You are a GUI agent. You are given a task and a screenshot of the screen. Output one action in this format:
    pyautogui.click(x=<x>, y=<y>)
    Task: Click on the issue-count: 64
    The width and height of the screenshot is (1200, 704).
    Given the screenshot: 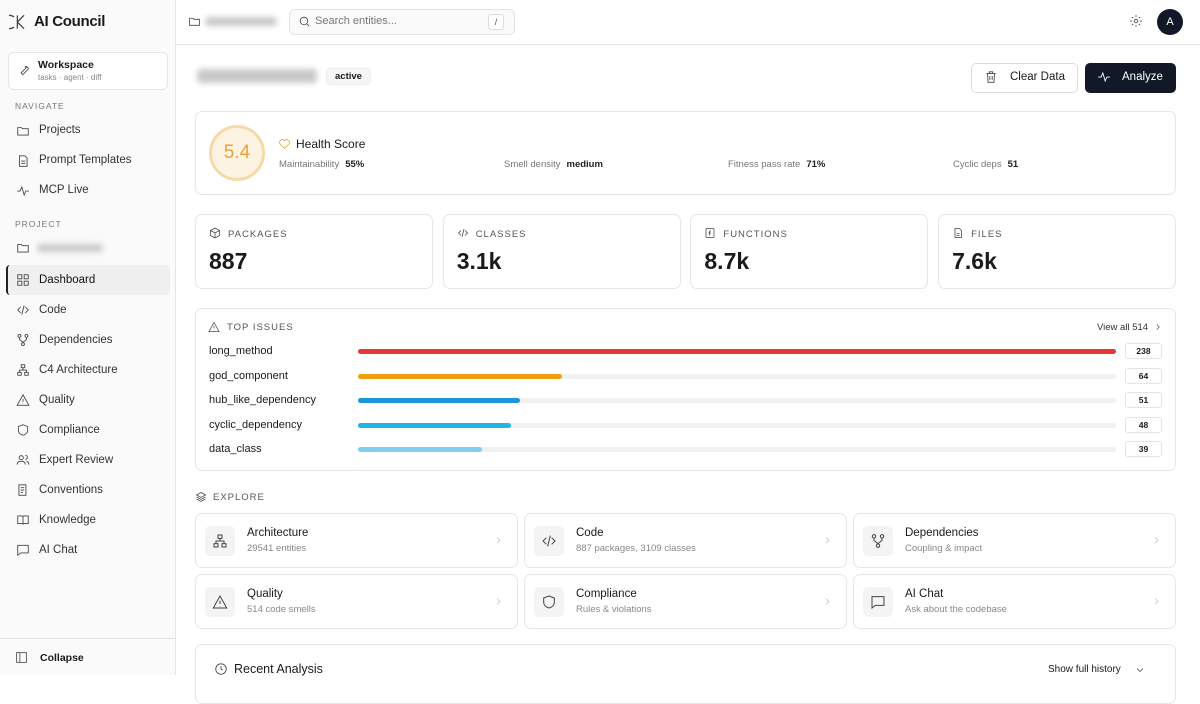 What is the action you would take?
    pyautogui.click(x=1143, y=375)
    